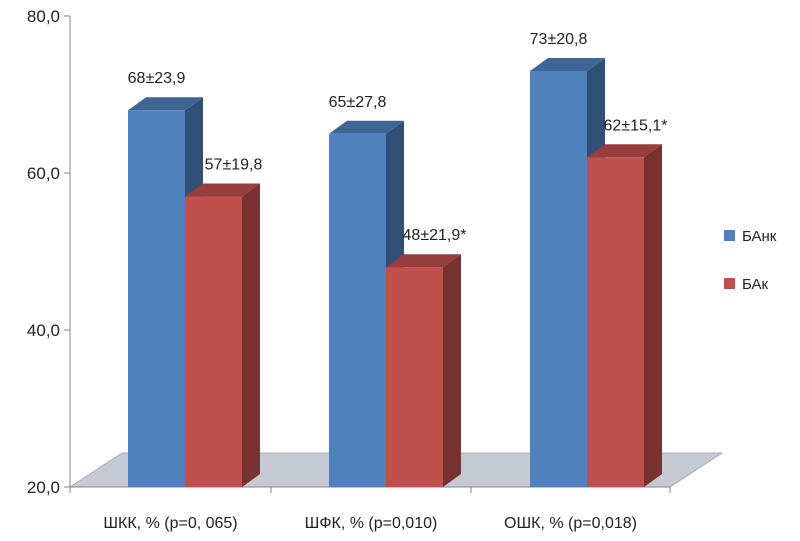  Describe the element at coordinates (636, 125) in the screenshot. I see `data-label: 62±15,1*` at that location.